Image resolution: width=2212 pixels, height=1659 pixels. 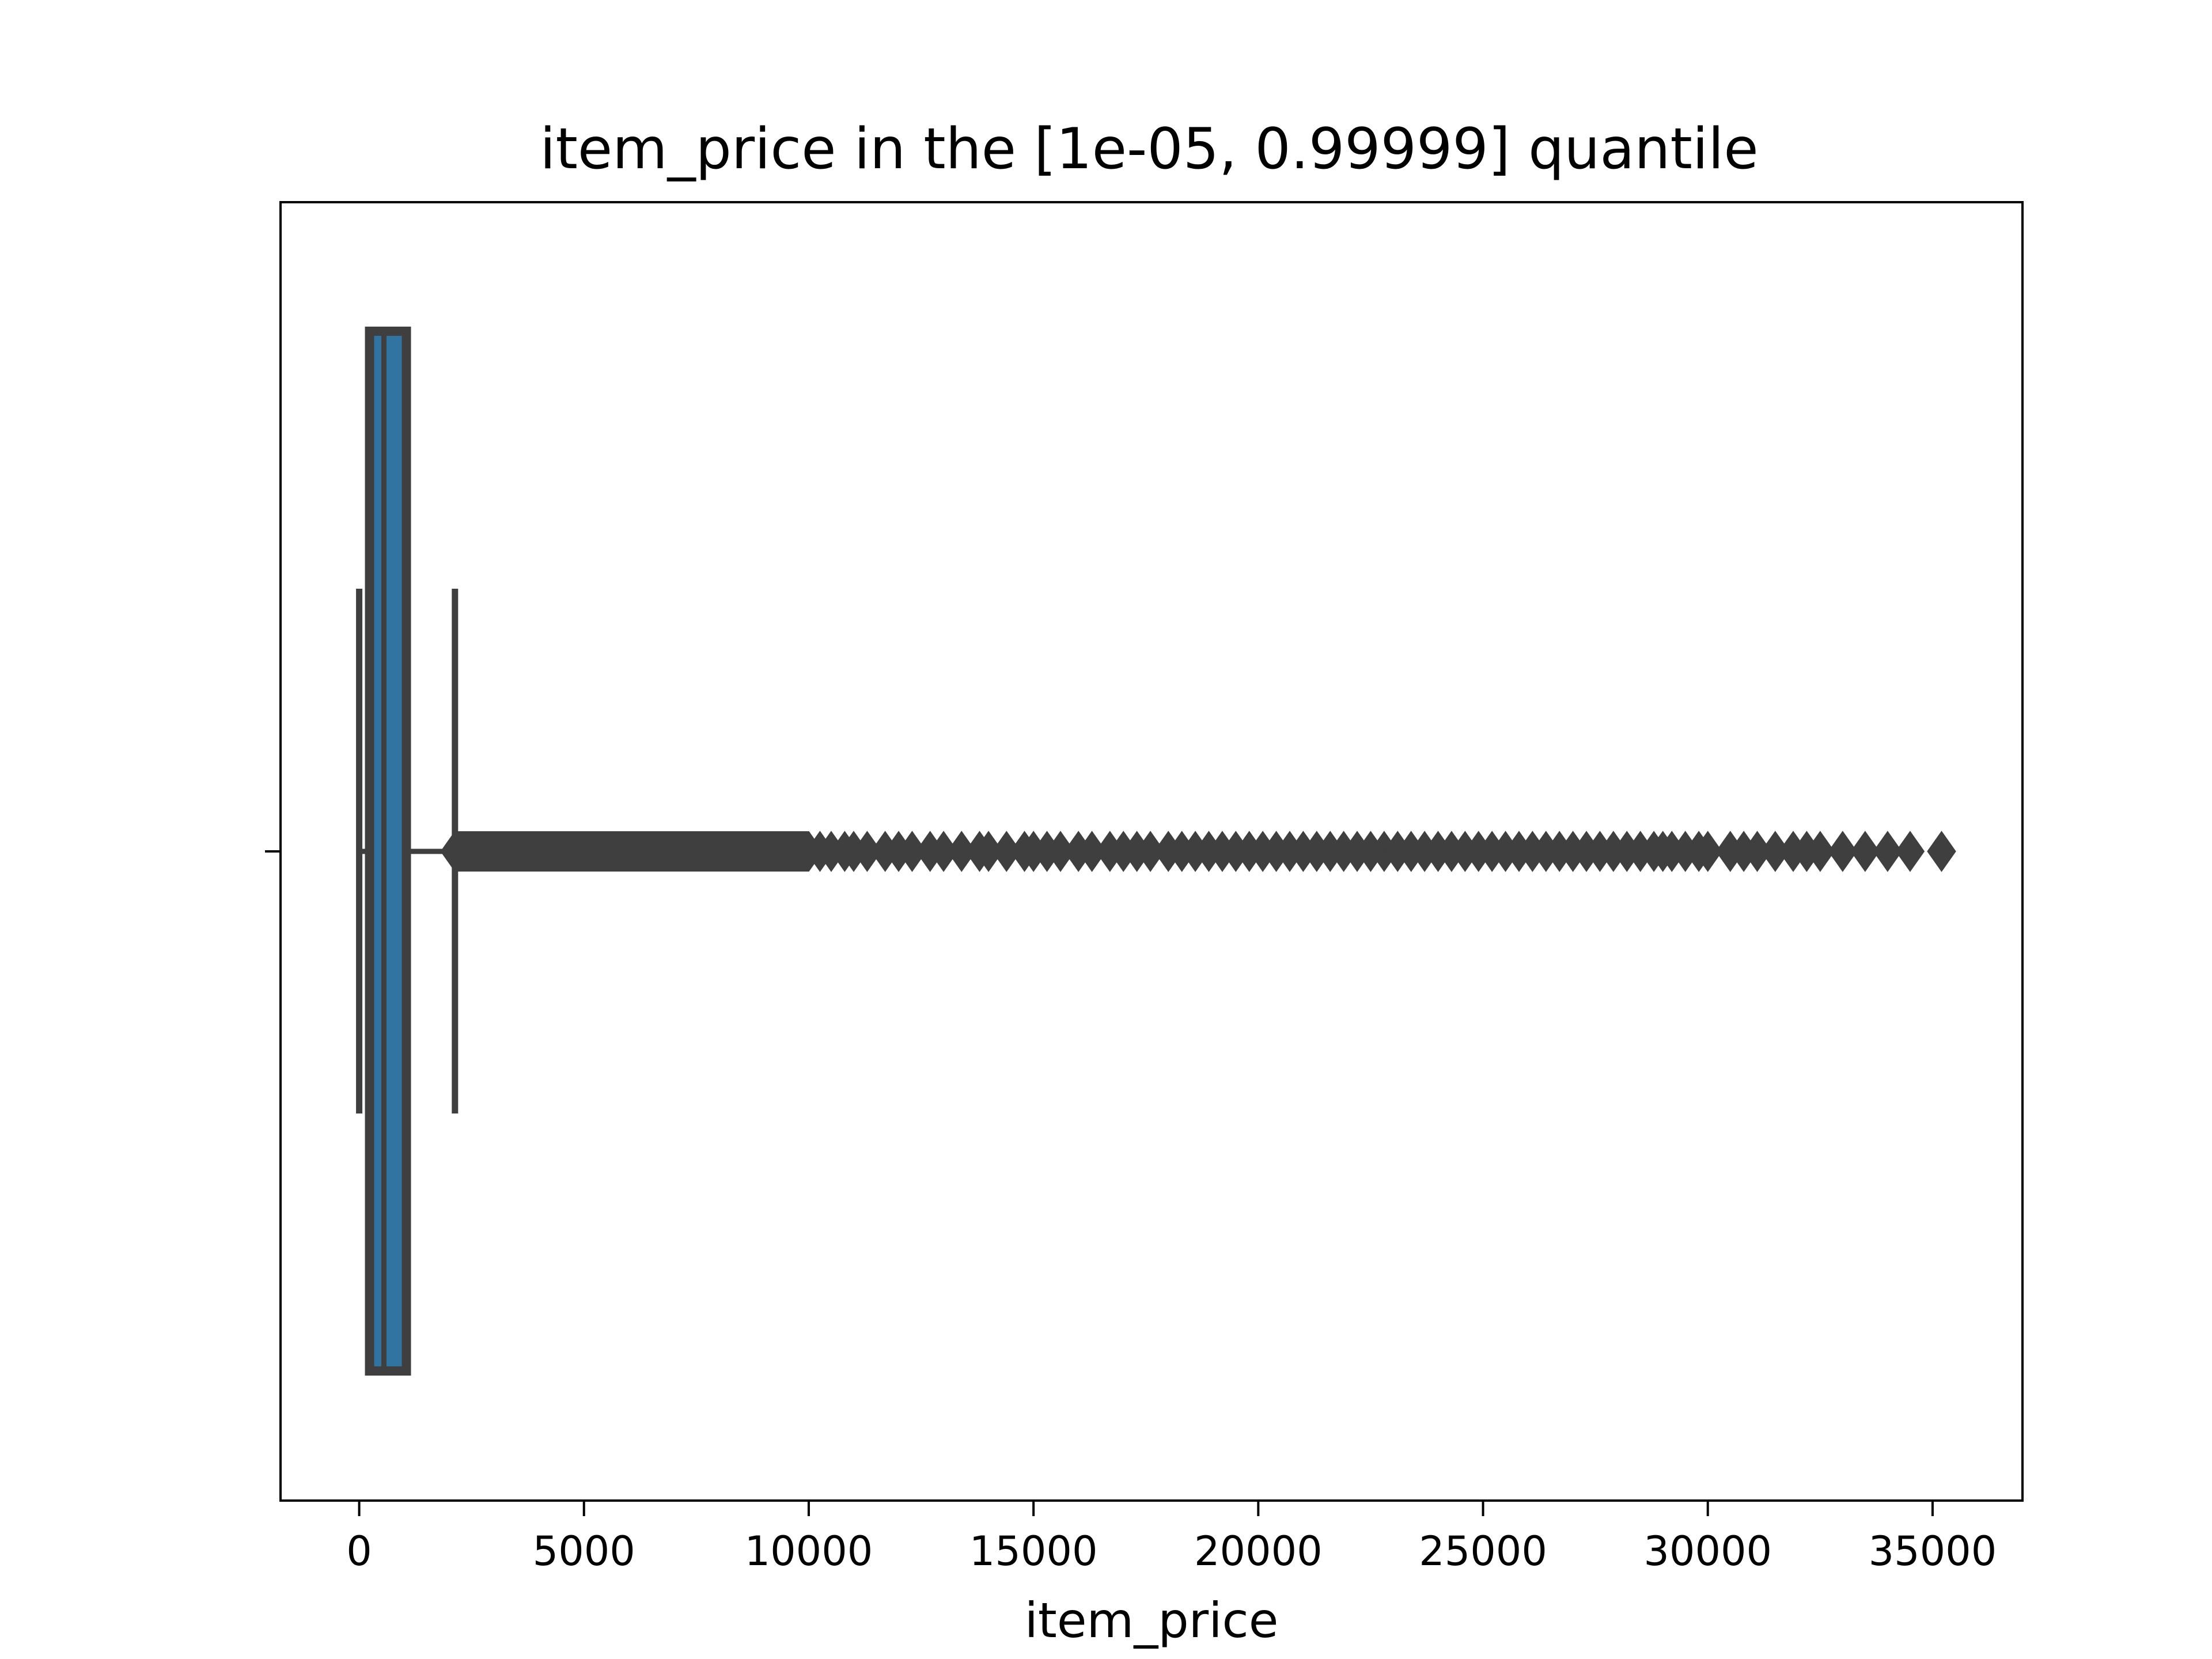 What do you see at coordinates (1152, 1620) in the screenshot?
I see `x-axis-label: item_price` at bounding box center [1152, 1620].